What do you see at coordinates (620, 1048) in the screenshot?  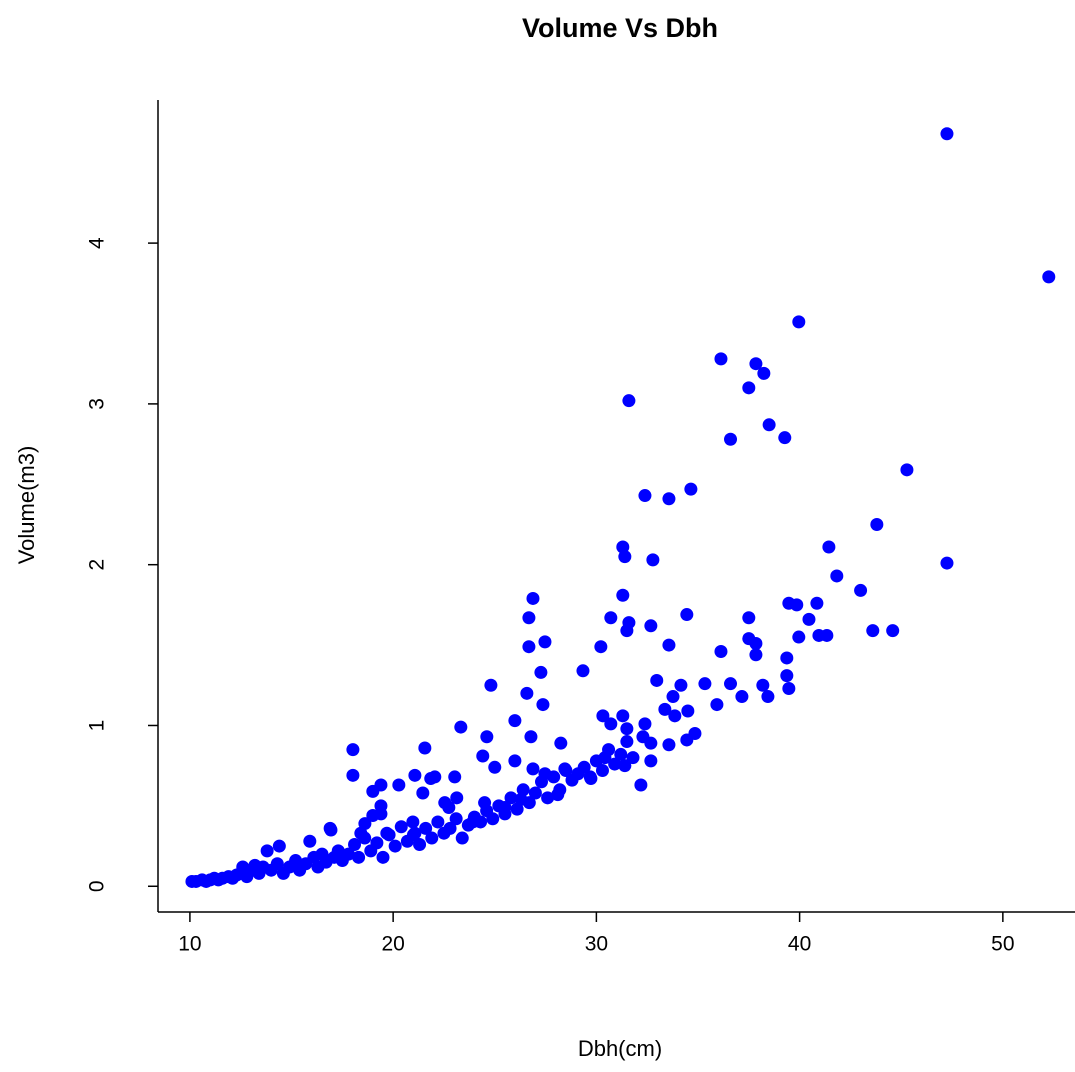 I see `x-axis-label: Dbh(cm)` at bounding box center [620, 1048].